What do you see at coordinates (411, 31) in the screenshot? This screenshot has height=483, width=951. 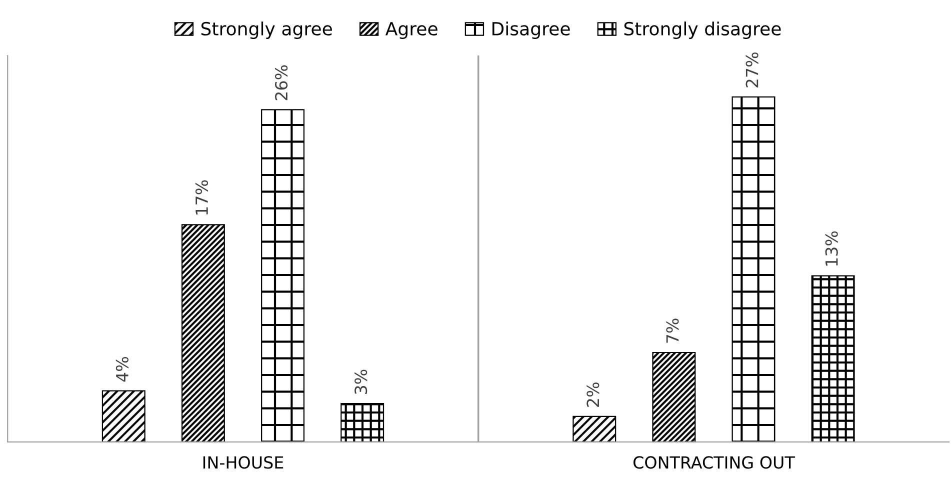 I see `legend-label: Agree` at bounding box center [411, 31].